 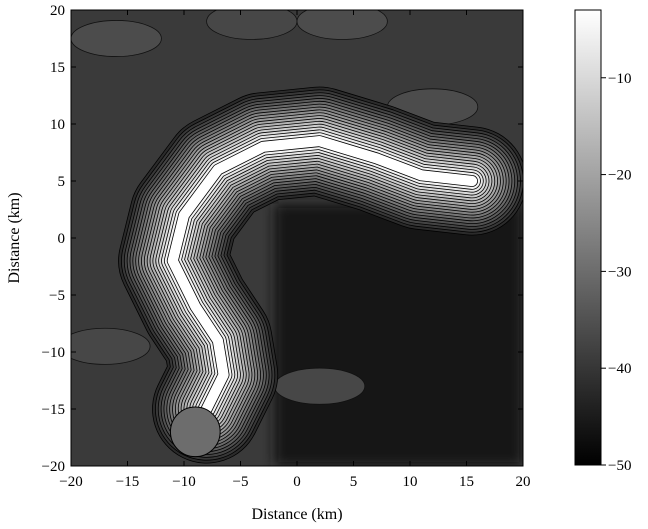 What do you see at coordinates (523, 482) in the screenshot?
I see `x-tick-label: 20` at bounding box center [523, 482].